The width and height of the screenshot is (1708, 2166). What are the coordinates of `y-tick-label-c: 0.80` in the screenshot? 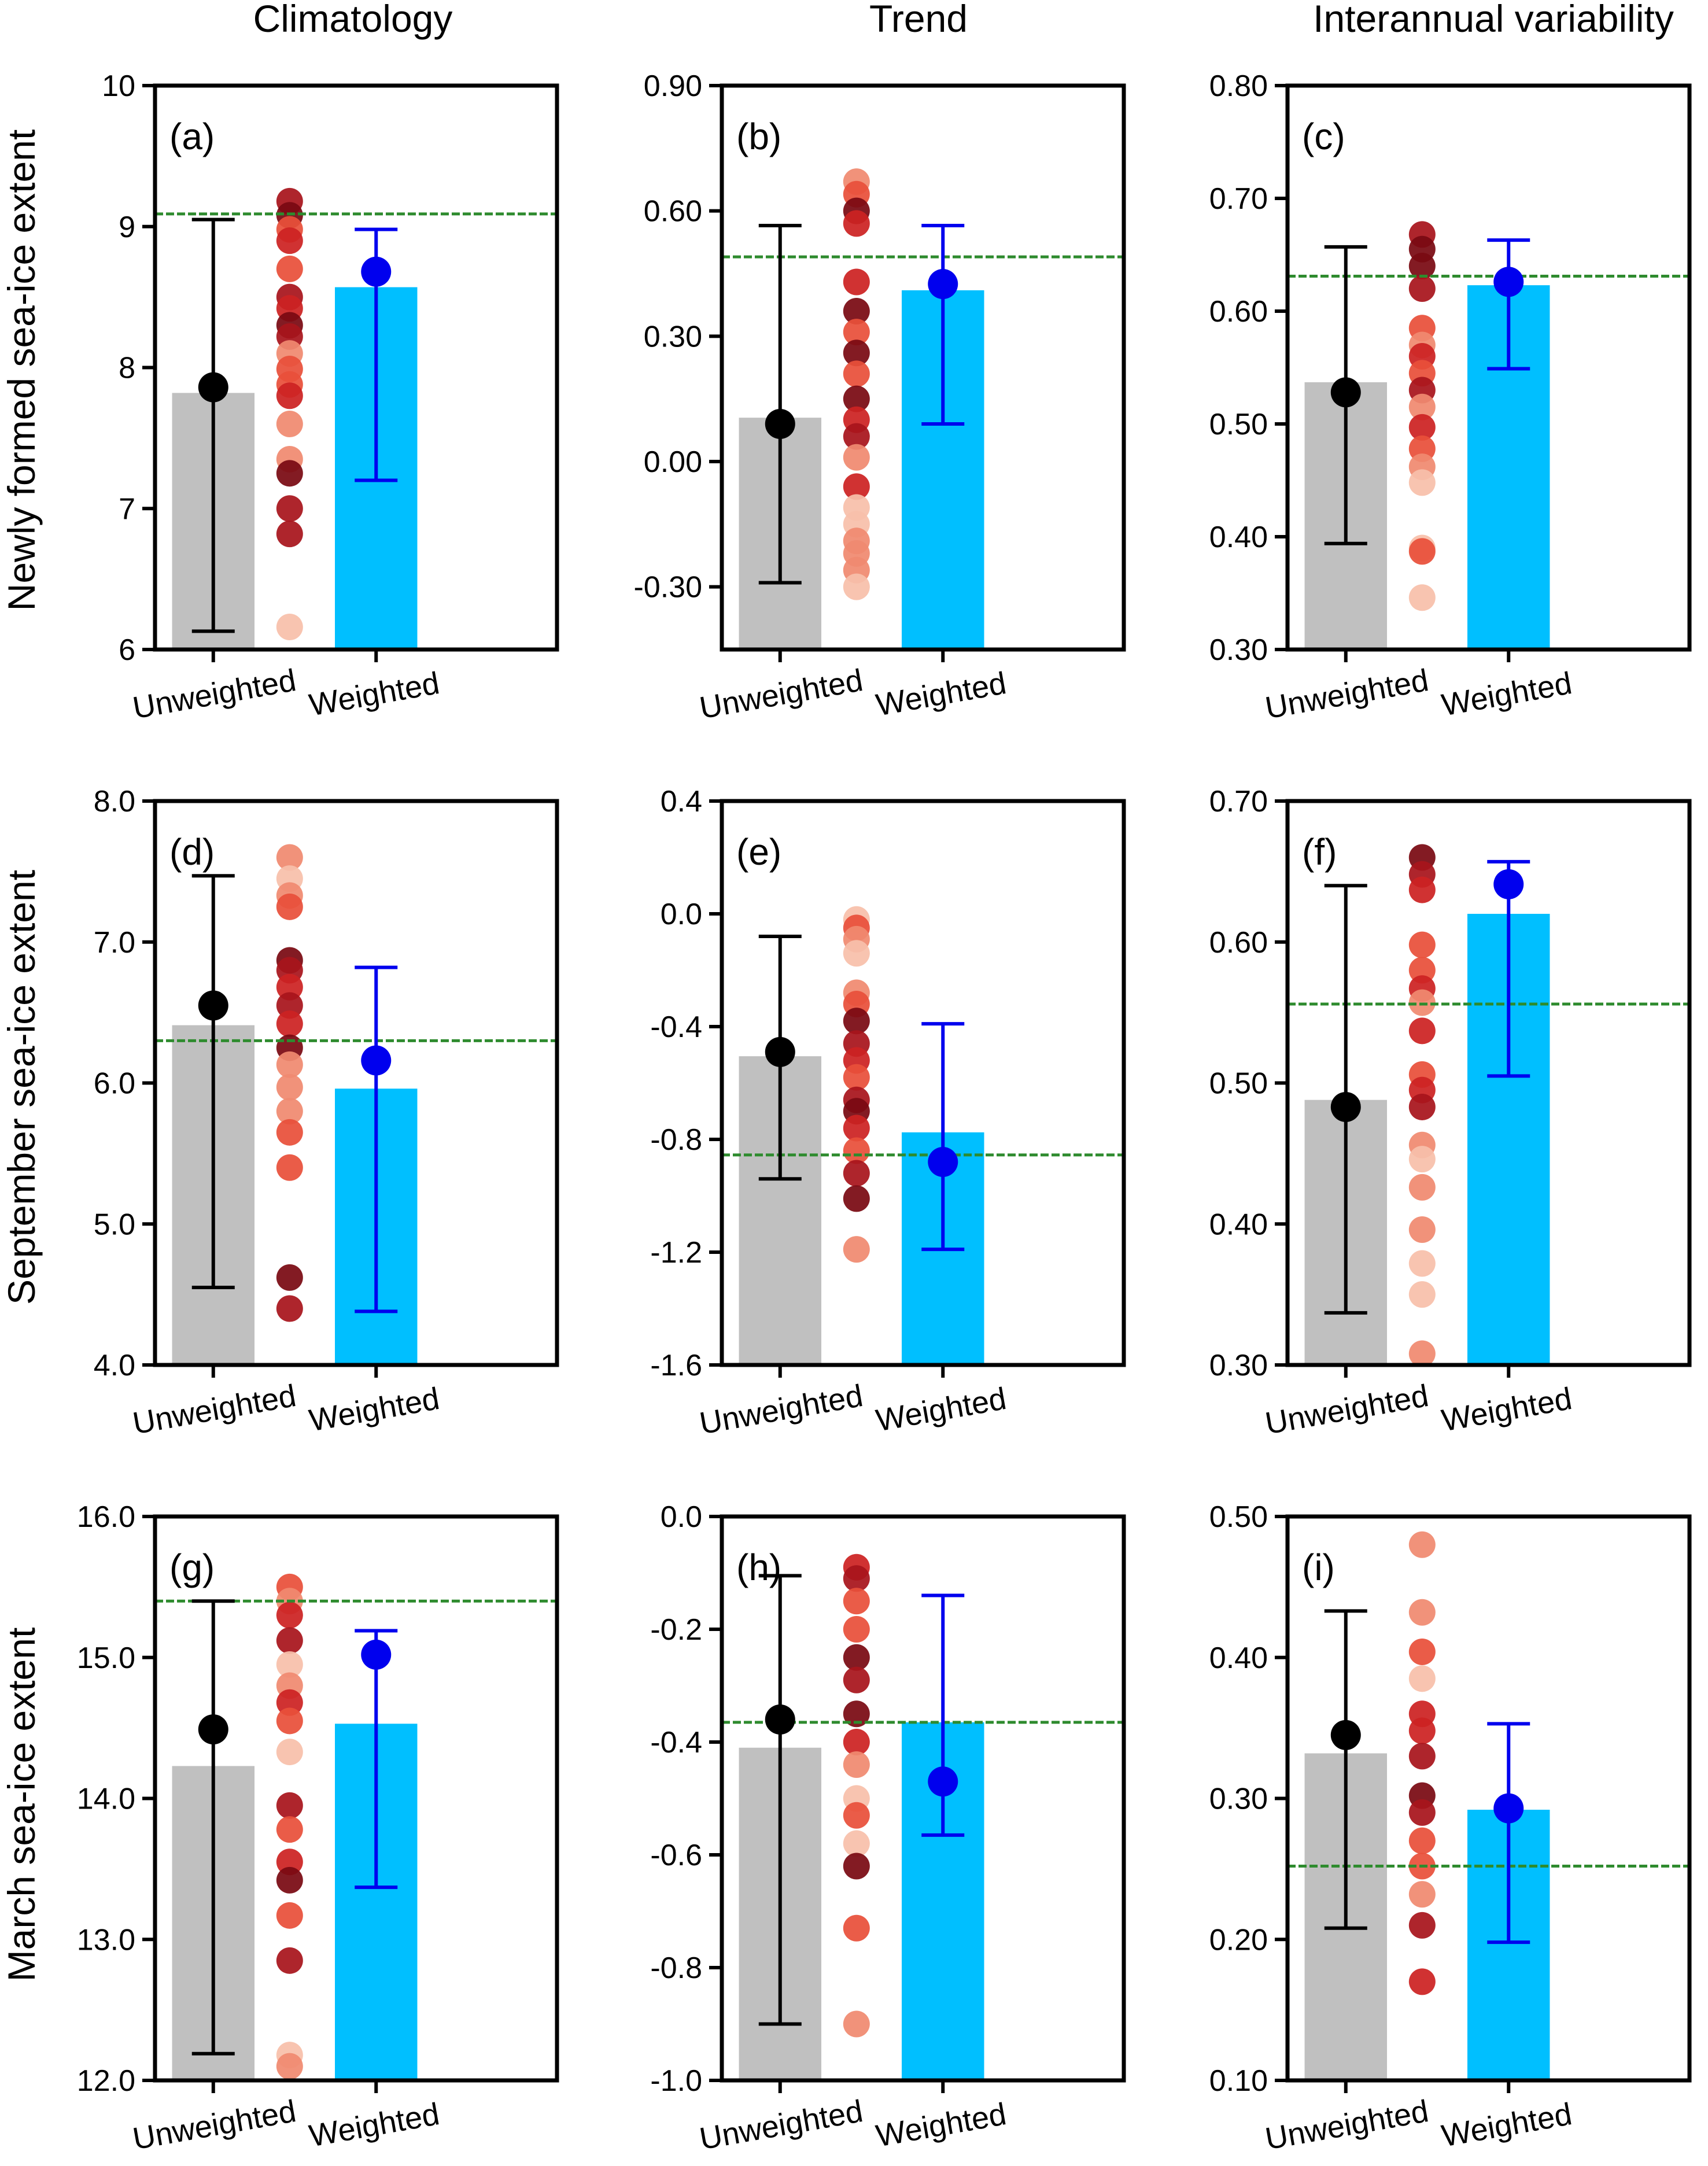 It's located at (1239, 86).